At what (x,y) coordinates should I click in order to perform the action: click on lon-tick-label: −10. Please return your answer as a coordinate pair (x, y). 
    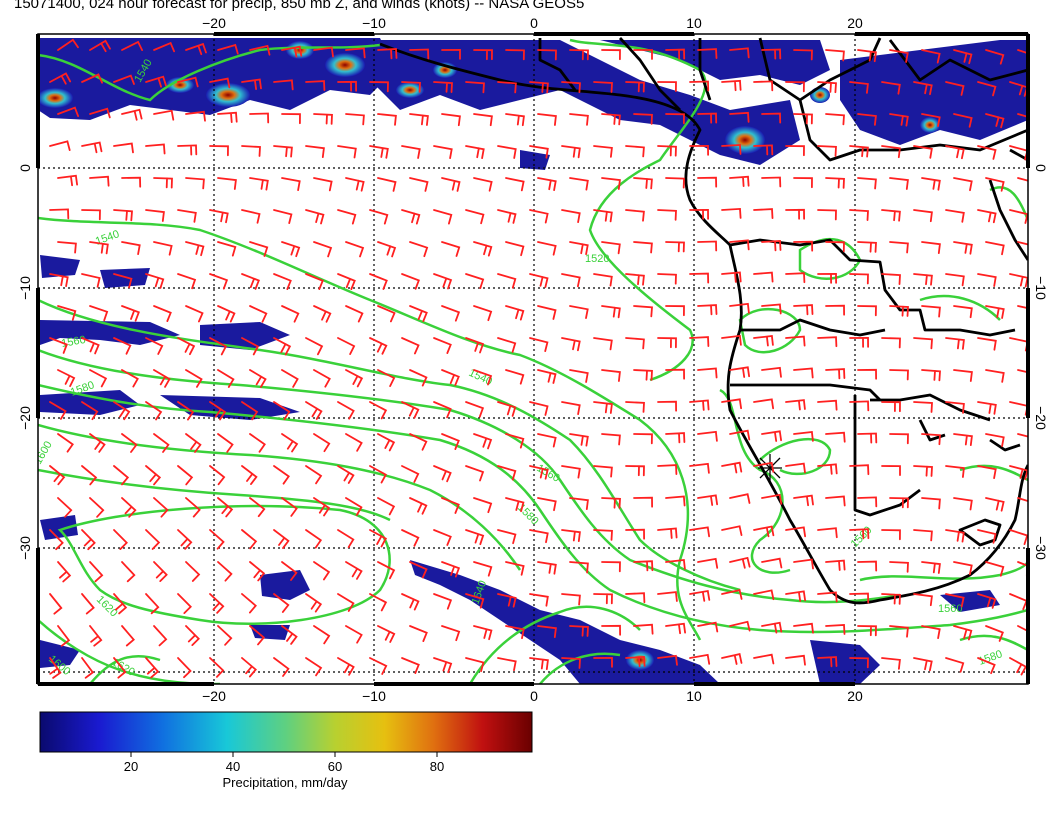
    Looking at the image, I should click on (374, 696).